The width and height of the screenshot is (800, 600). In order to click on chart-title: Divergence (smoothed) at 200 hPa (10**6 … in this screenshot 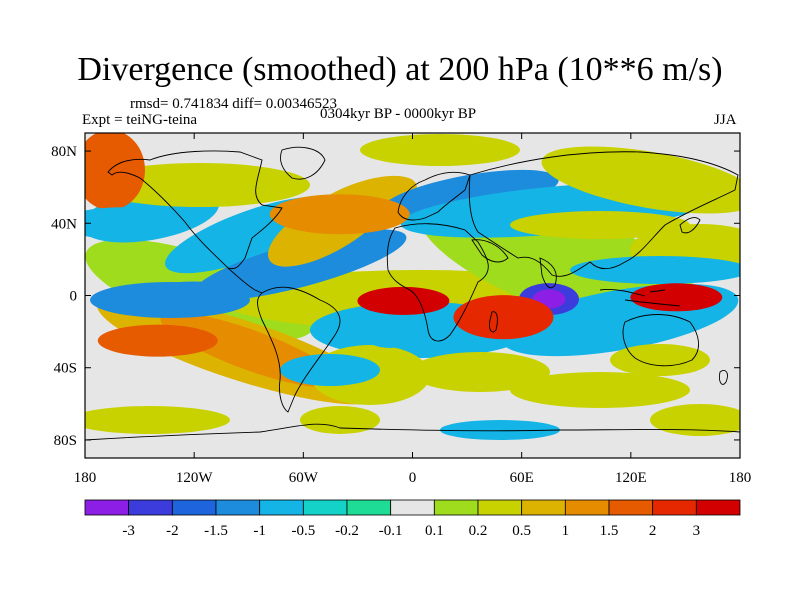, I will do `click(400, 69)`.